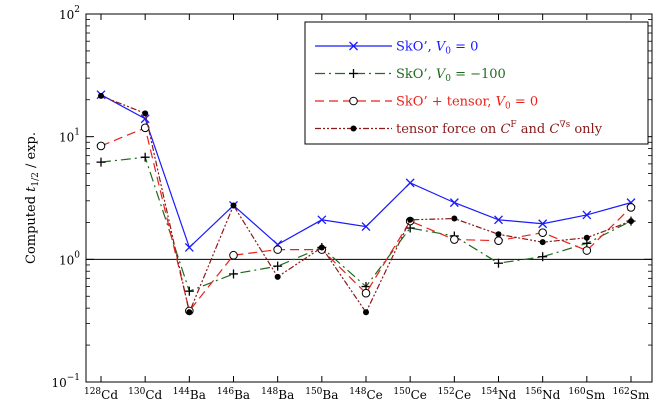 Image resolution: width=670 pixels, height=405 pixels. What do you see at coordinates (543, 394) in the screenshot?
I see `x-tick-label: 156Nd` at bounding box center [543, 394].